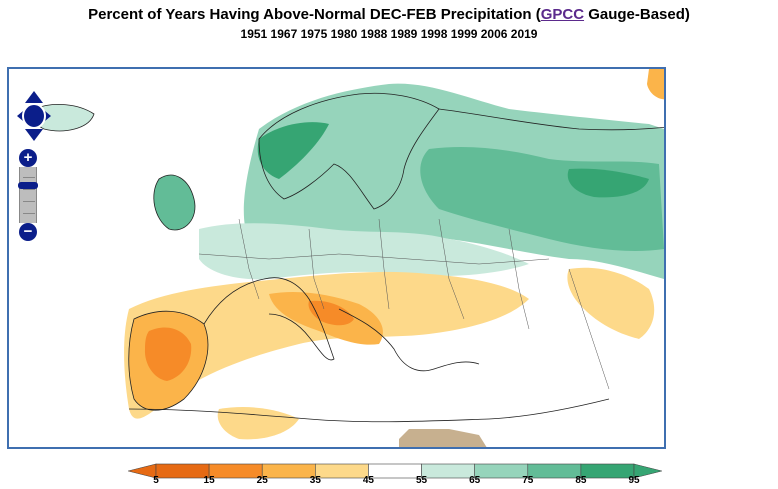 The image size is (778, 489). I want to click on legend-label: 15, so click(209, 480).